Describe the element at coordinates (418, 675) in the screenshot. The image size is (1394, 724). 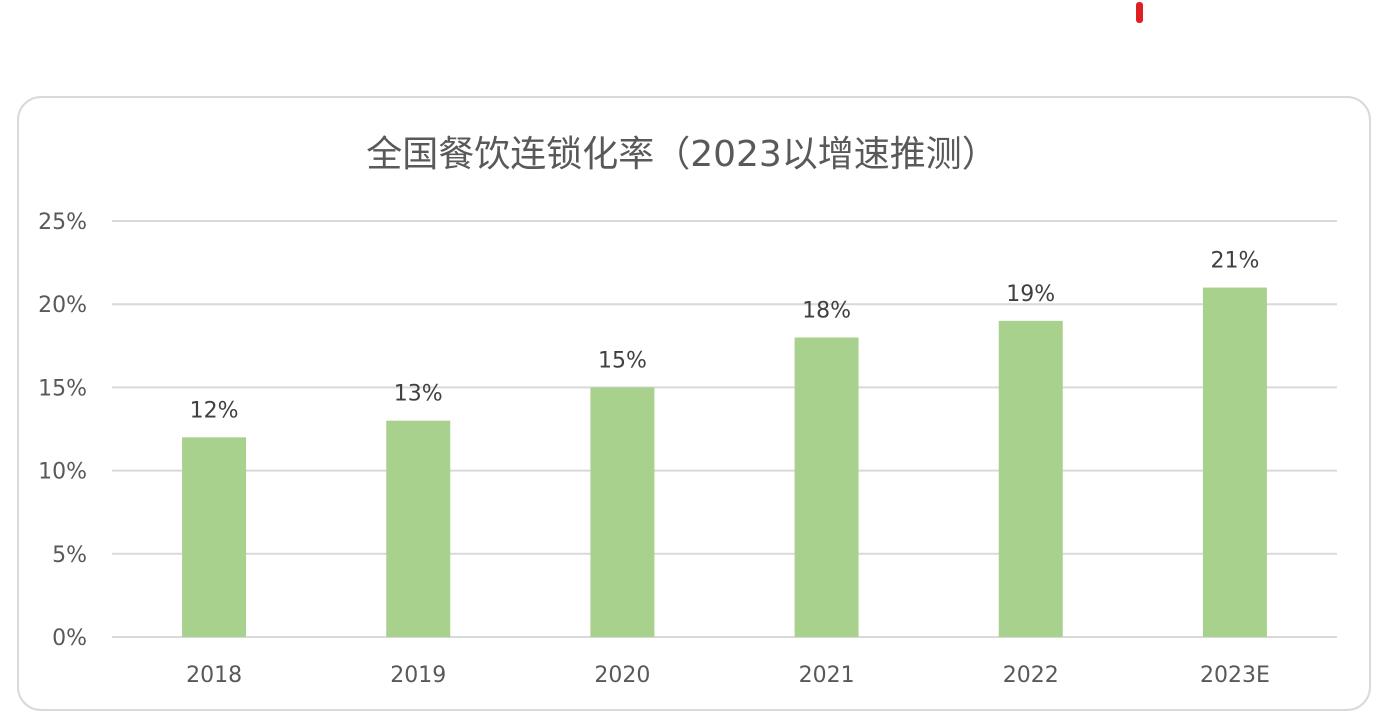
I see `x-tick-label: 2019` at that location.